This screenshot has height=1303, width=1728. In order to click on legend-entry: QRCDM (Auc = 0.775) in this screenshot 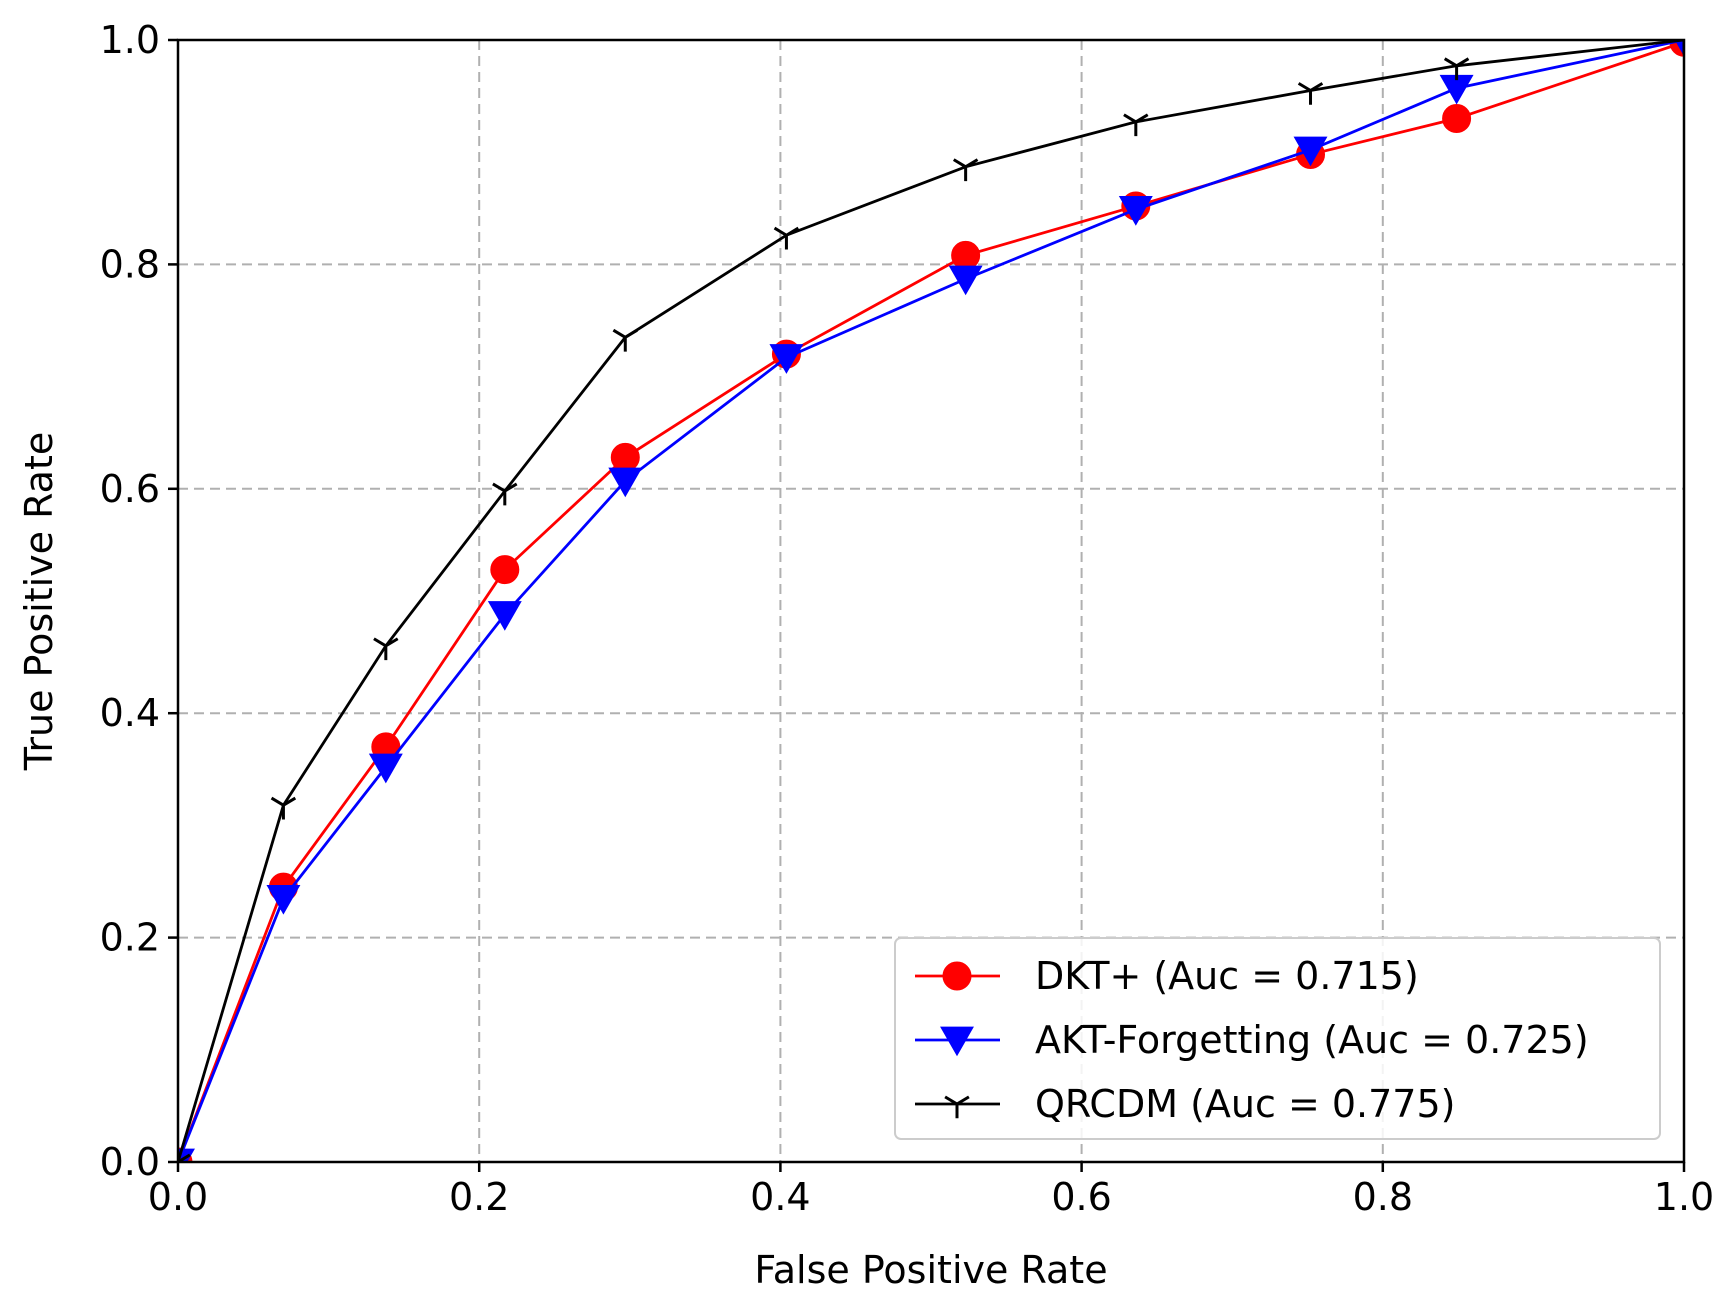, I will do `click(1185, 1104)`.